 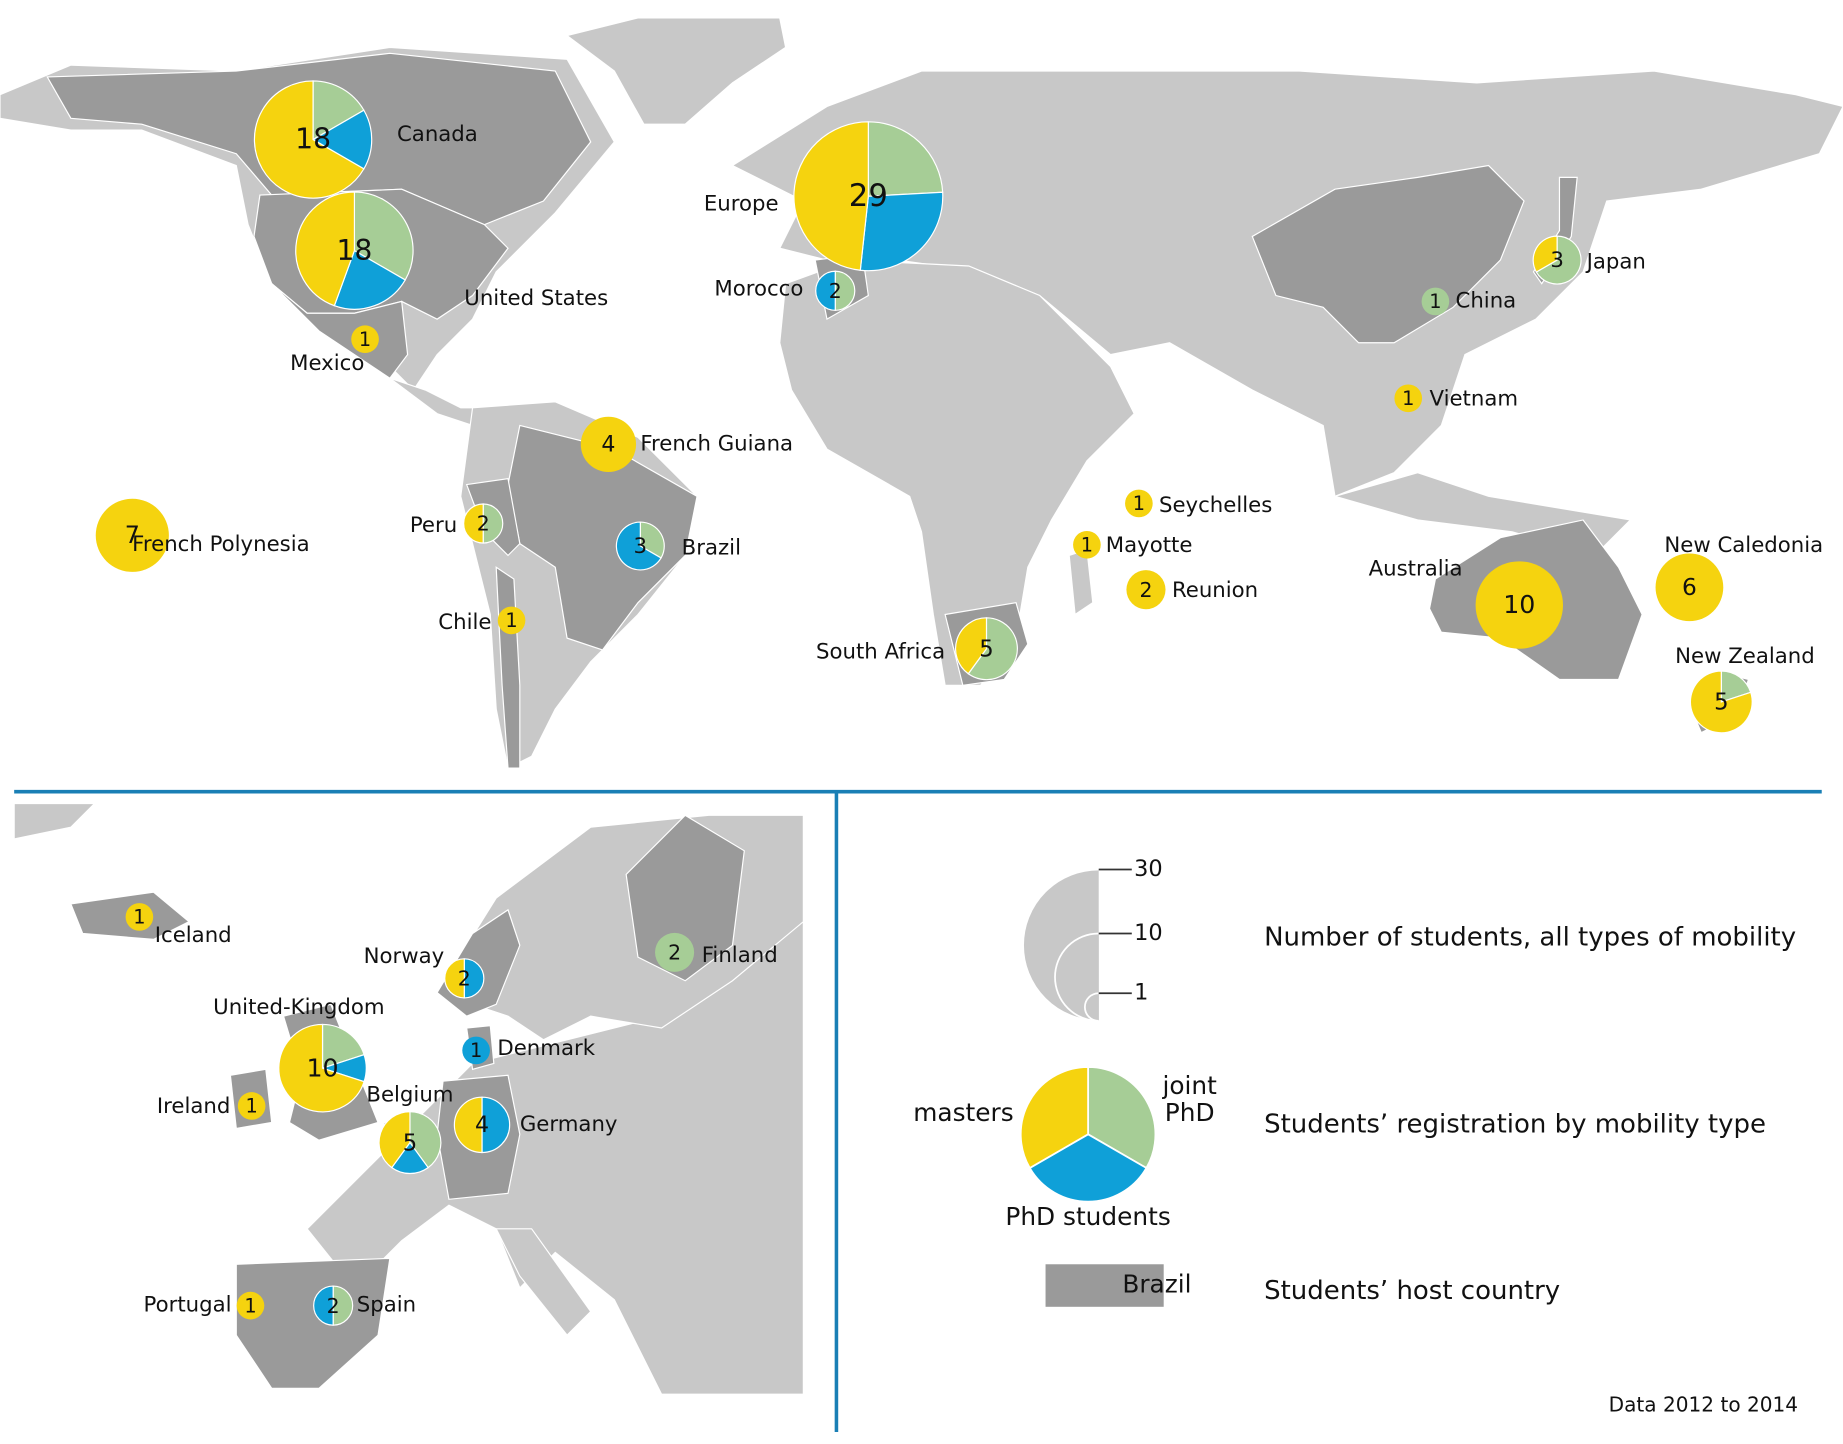 I want to click on pie-total: 10, so click(x=1519, y=604).